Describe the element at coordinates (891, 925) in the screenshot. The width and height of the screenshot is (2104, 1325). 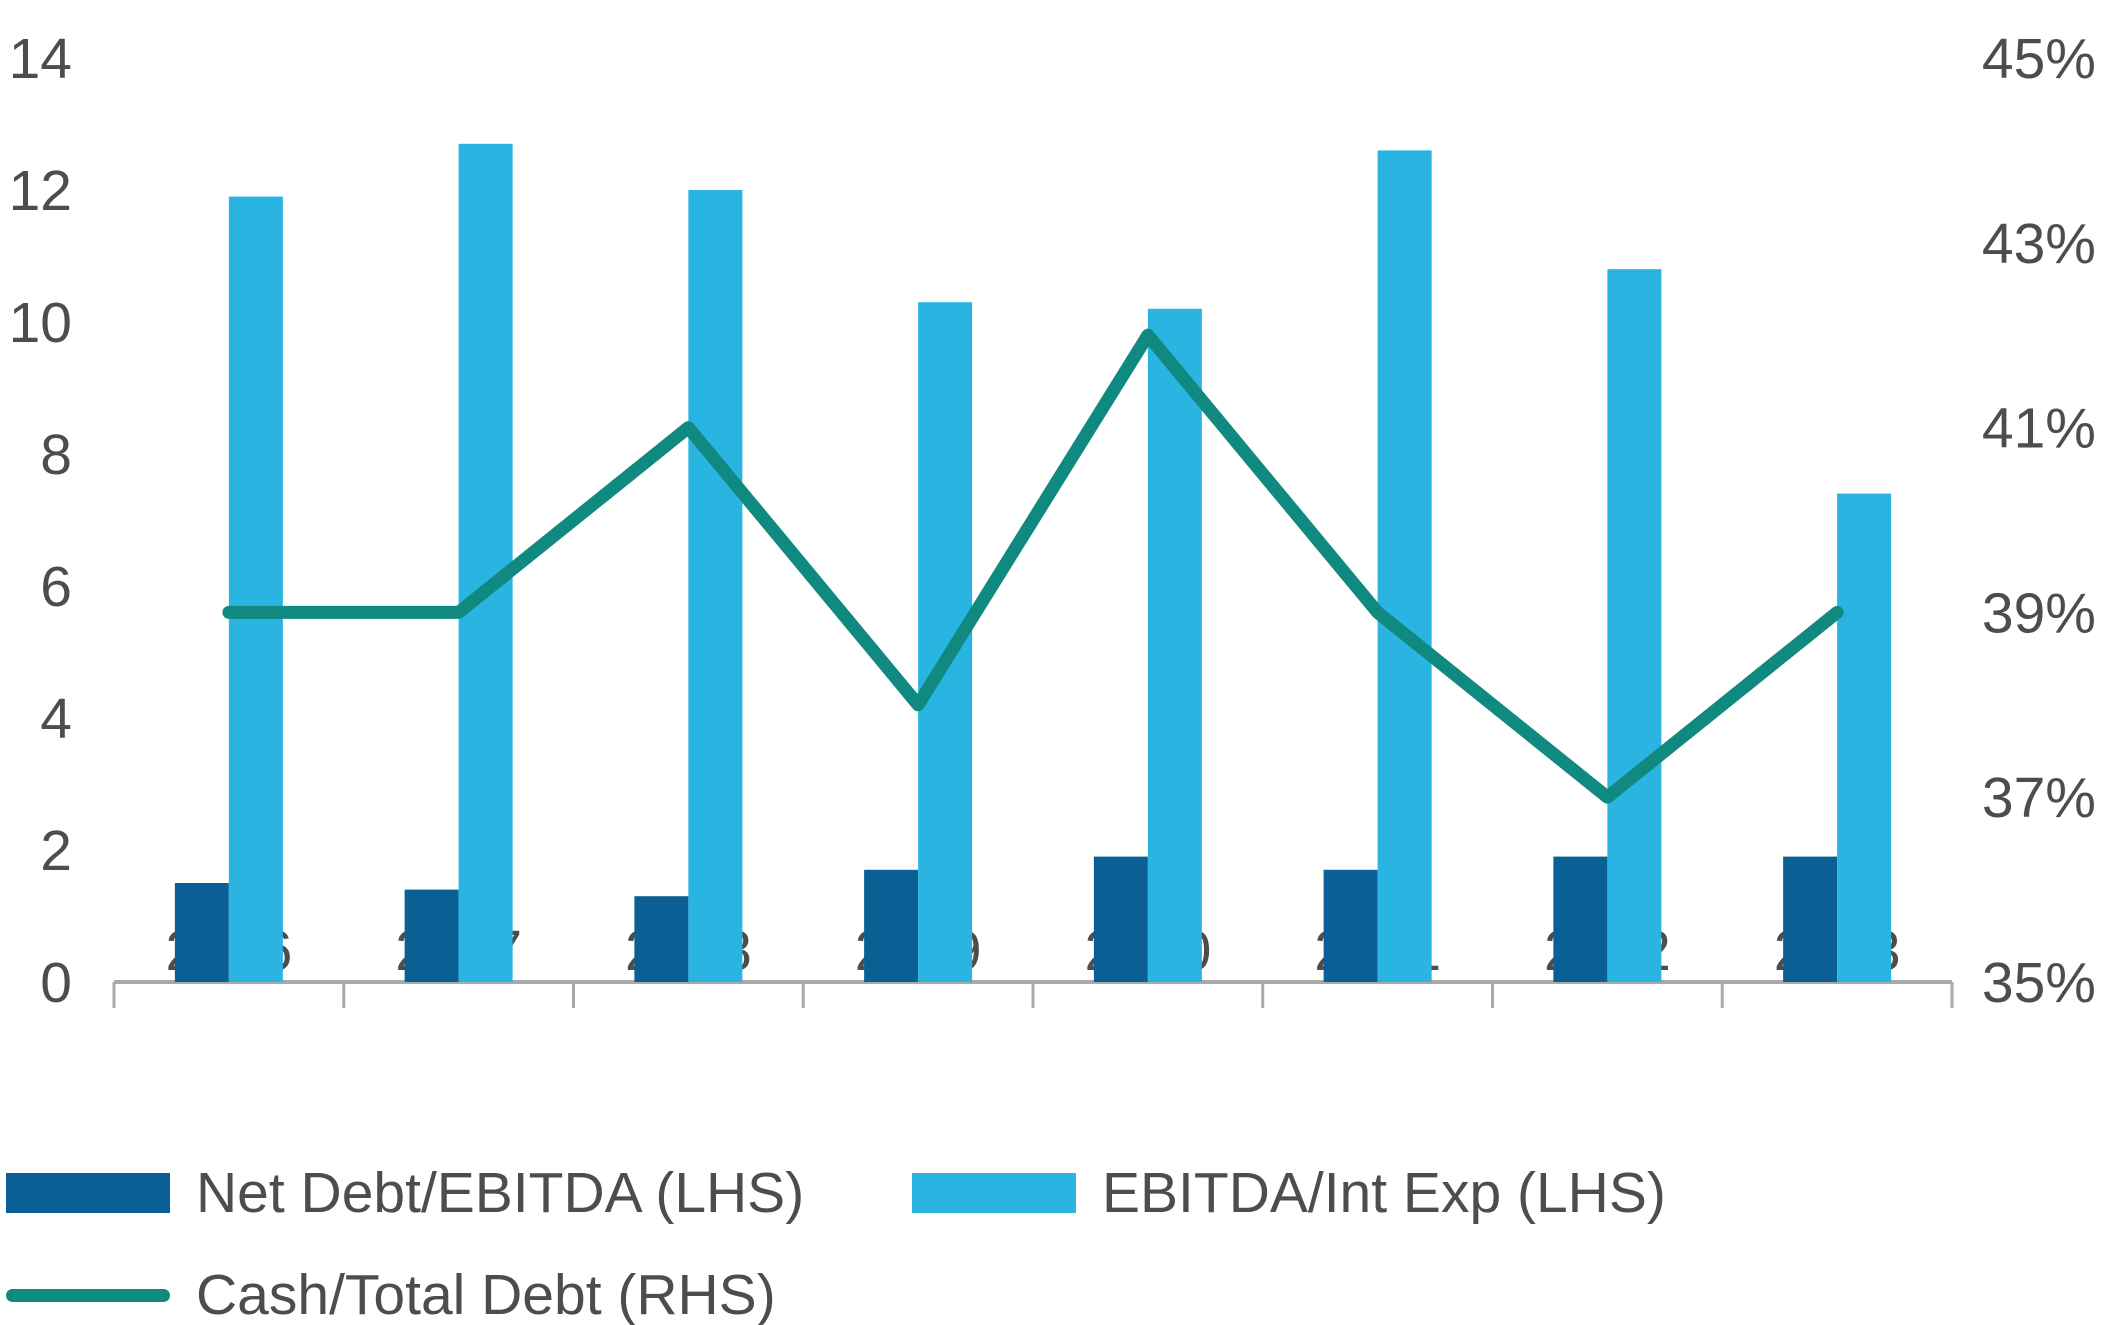
I see `bar-net-debt-ebitda-2019` at that location.